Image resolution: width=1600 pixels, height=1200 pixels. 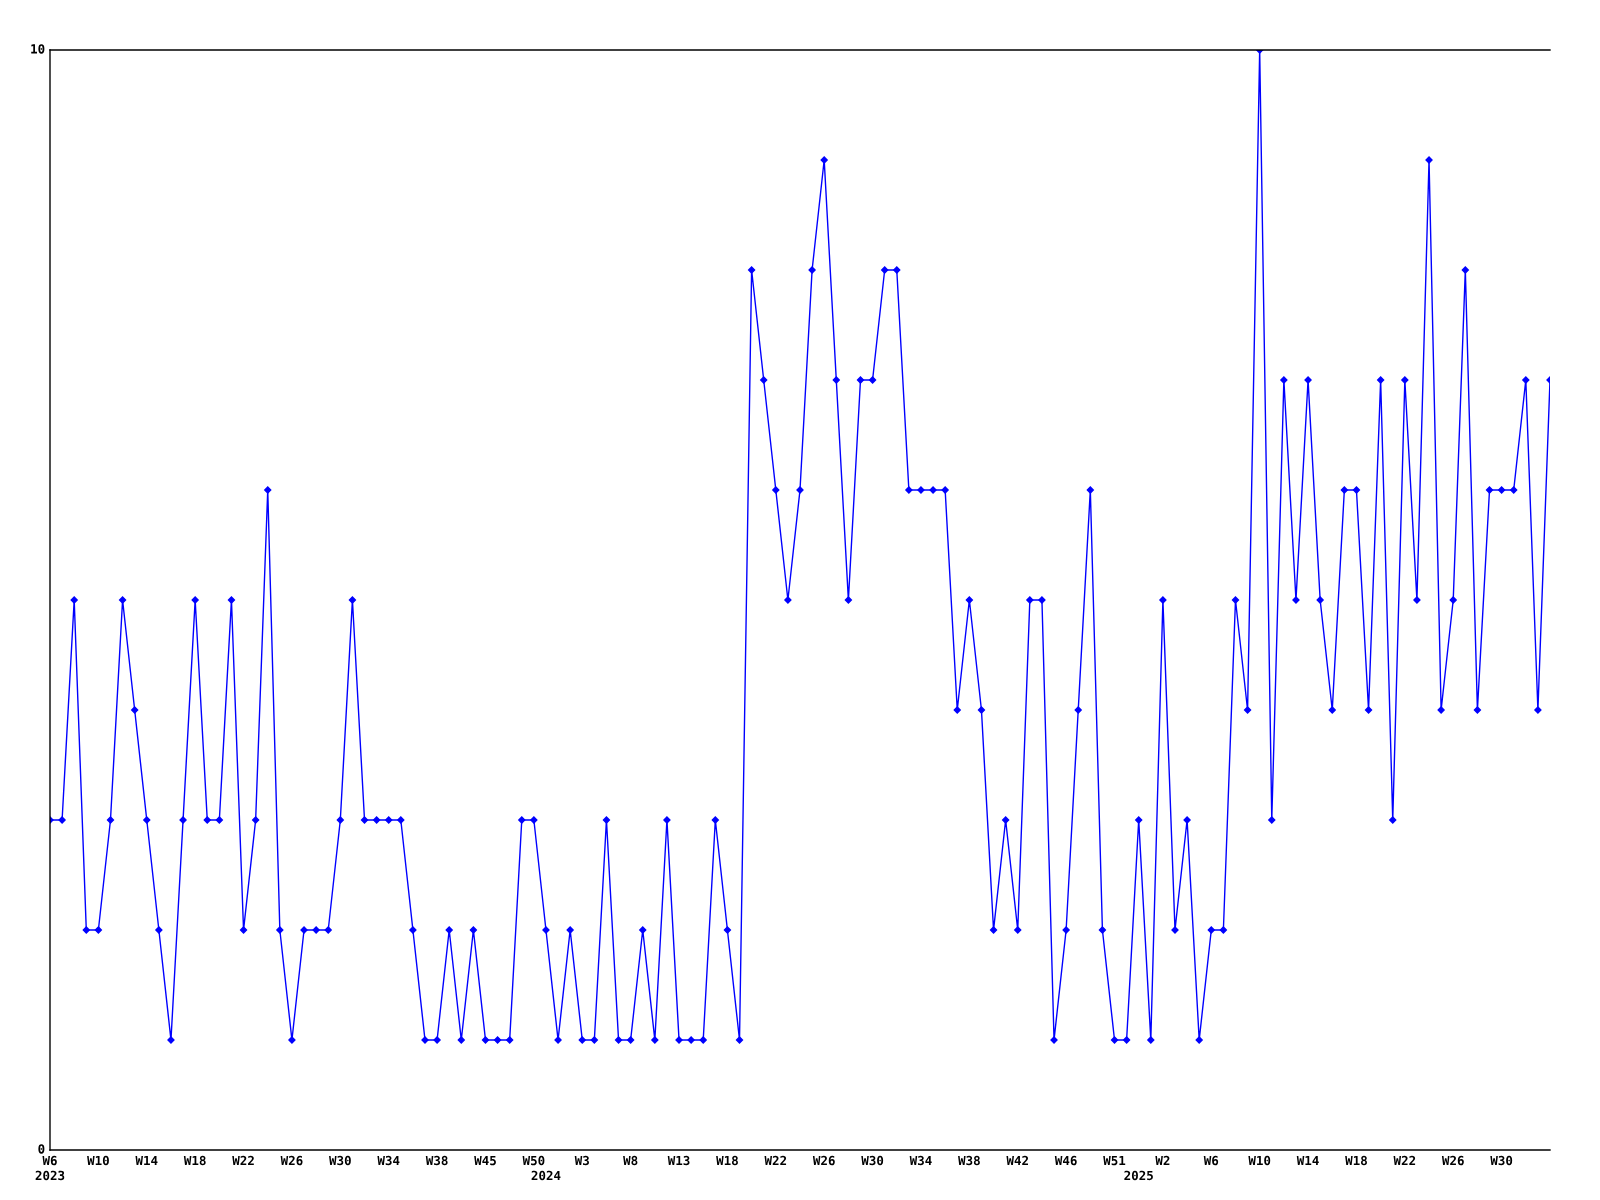 I want to click on x-tick-label: W51, so click(x=1114, y=1160).